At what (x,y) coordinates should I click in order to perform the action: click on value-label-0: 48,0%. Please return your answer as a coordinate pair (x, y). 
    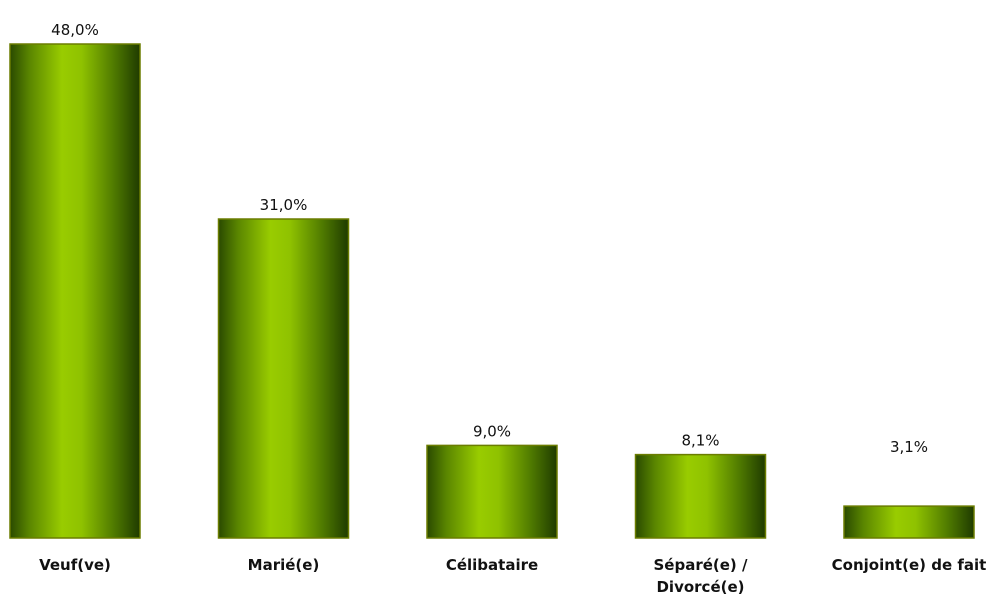
    Looking at the image, I should click on (75, 30).